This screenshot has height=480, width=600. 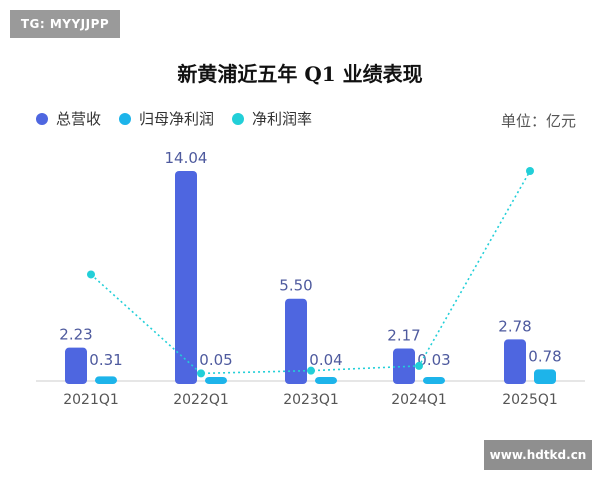 What do you see at coordinates (295, 286) in the screenshot?
I see `data-label-revenue: 5.50` at bounding box center [295, 286].